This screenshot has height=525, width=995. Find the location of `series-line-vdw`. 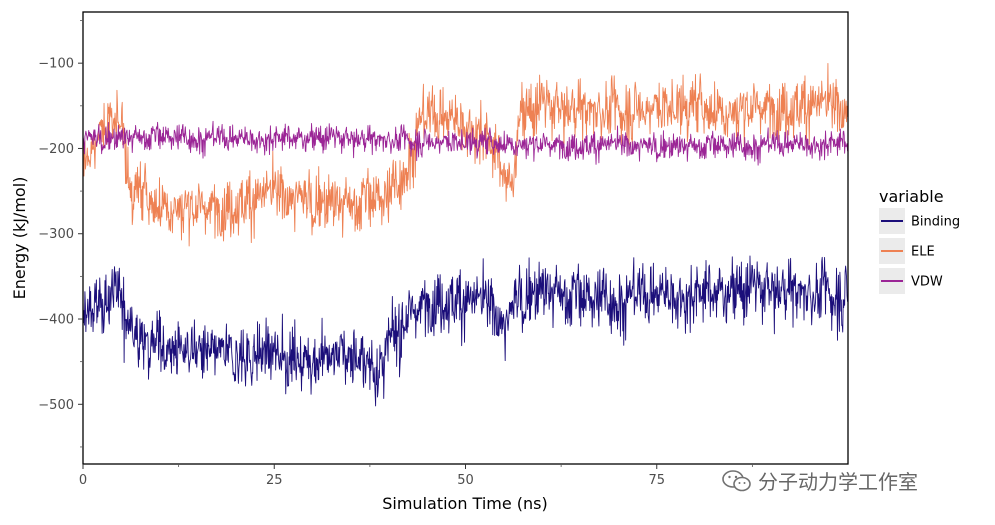

series-line-vdw is located at coordinates (465, 143).